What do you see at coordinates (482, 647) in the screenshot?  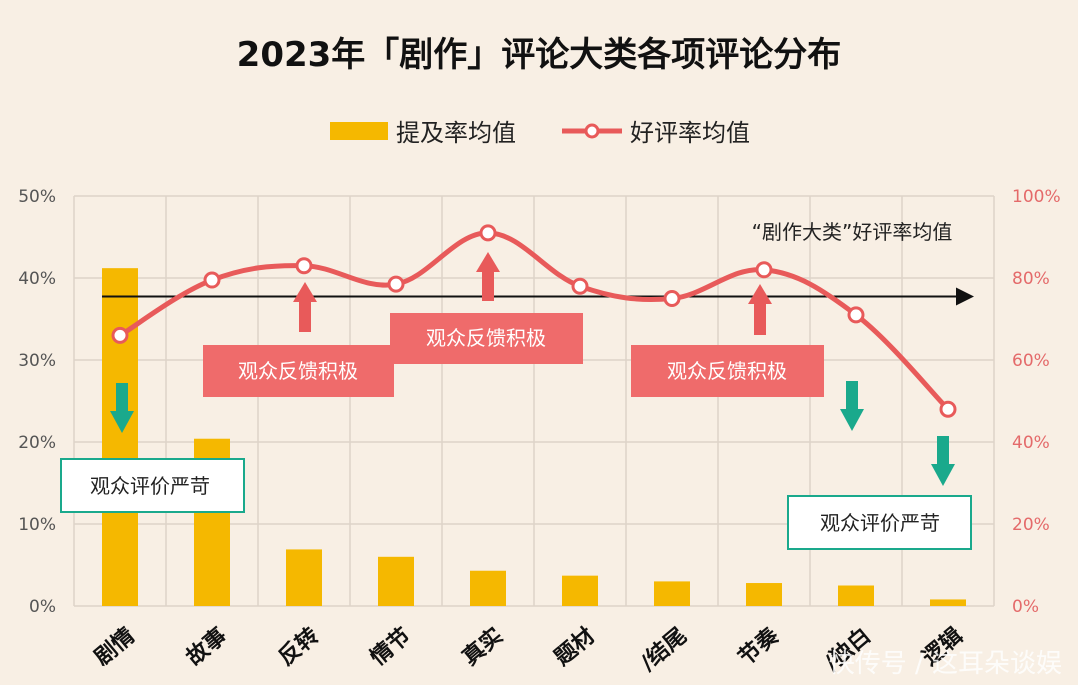 I see `x-category-label: 真实` at bounding box center [482, 647].